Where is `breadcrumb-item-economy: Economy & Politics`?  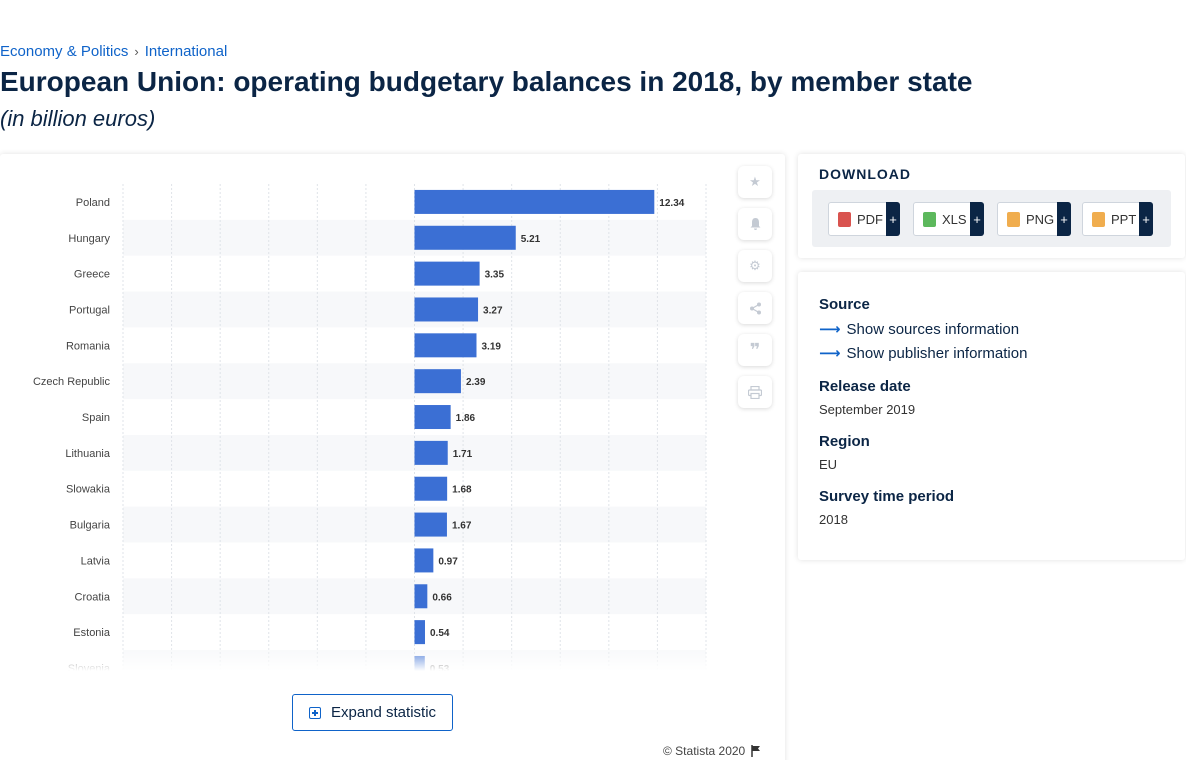
breadcrumb-item-economy: Economy & Politics is located at coordinates (64, 51).